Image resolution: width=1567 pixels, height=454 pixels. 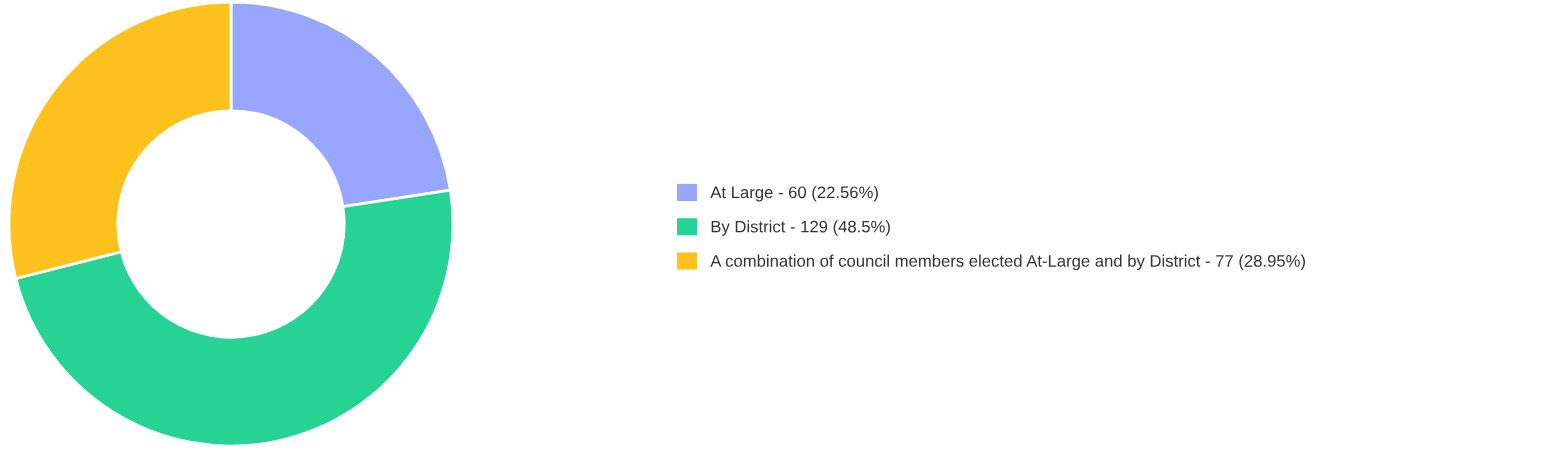 What do you see at coordinates (800, 228) in the screenshot?
I see `legend-label: By District - 129 (48.5%)` at bounding box center [800, 228].